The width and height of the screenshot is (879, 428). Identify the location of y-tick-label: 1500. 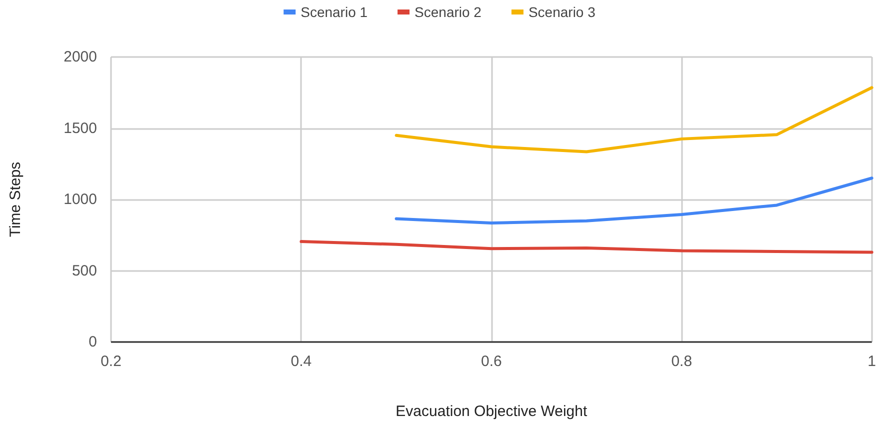
(80, 128).